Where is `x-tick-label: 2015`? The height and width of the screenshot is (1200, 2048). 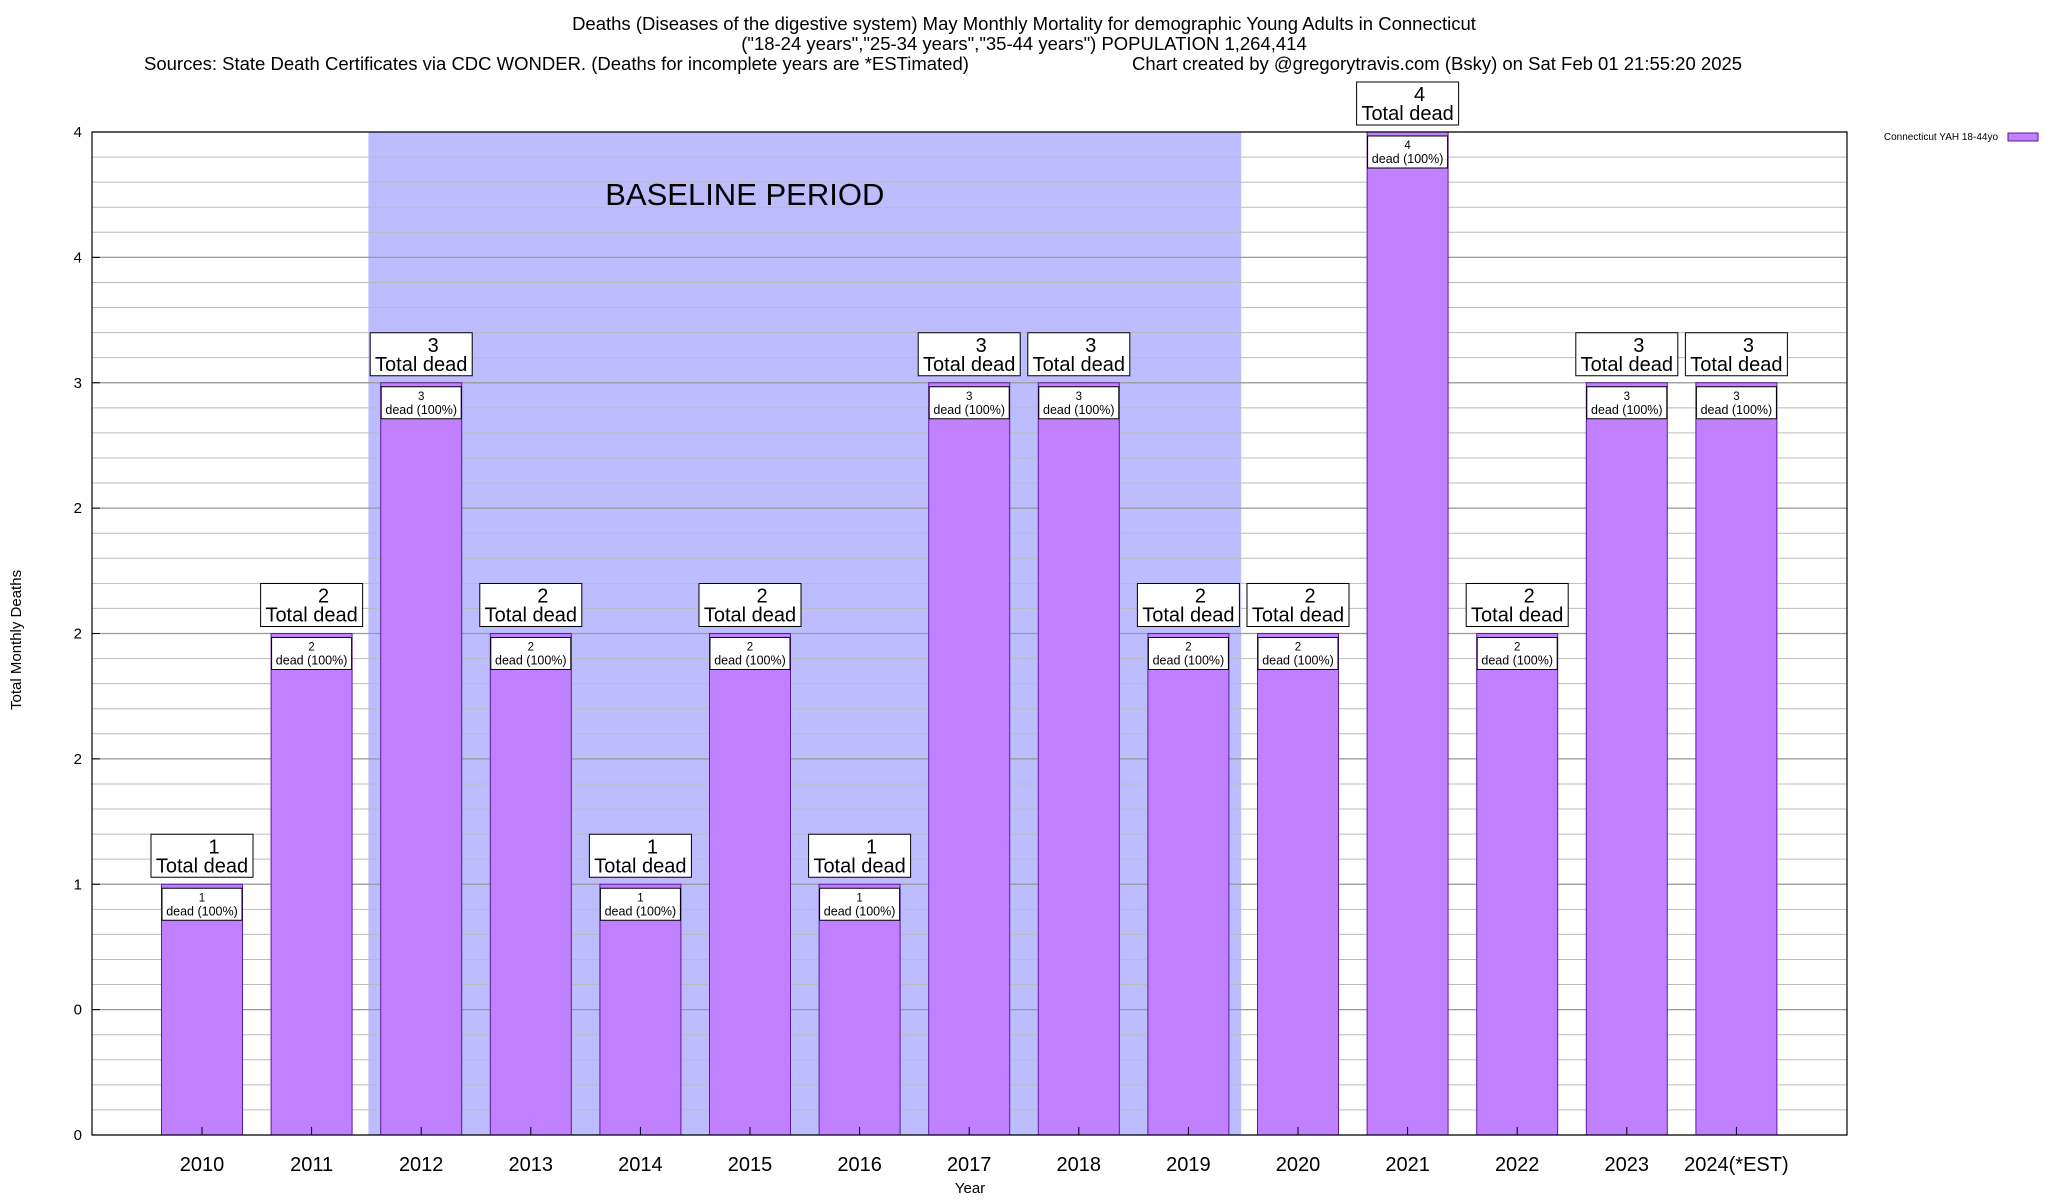 x-tick-label: 2015 is located at coordinates (750, 1165).